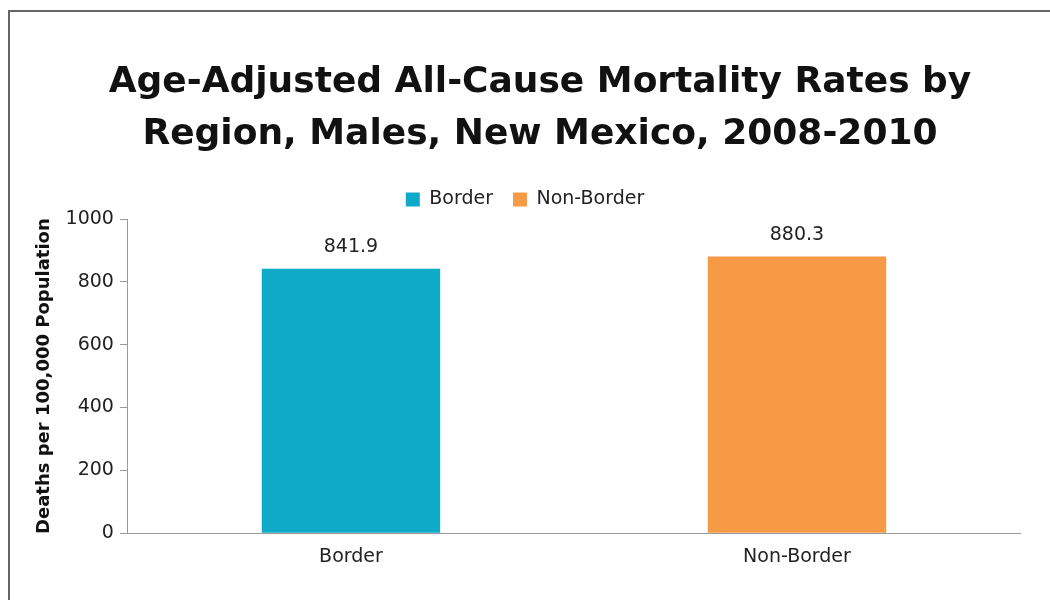 The height and width of the screenshot is (600, 1050). Describe the element at coordinates (95, 342) in the screenshot. I see `y-tick-label: 600` at that location.